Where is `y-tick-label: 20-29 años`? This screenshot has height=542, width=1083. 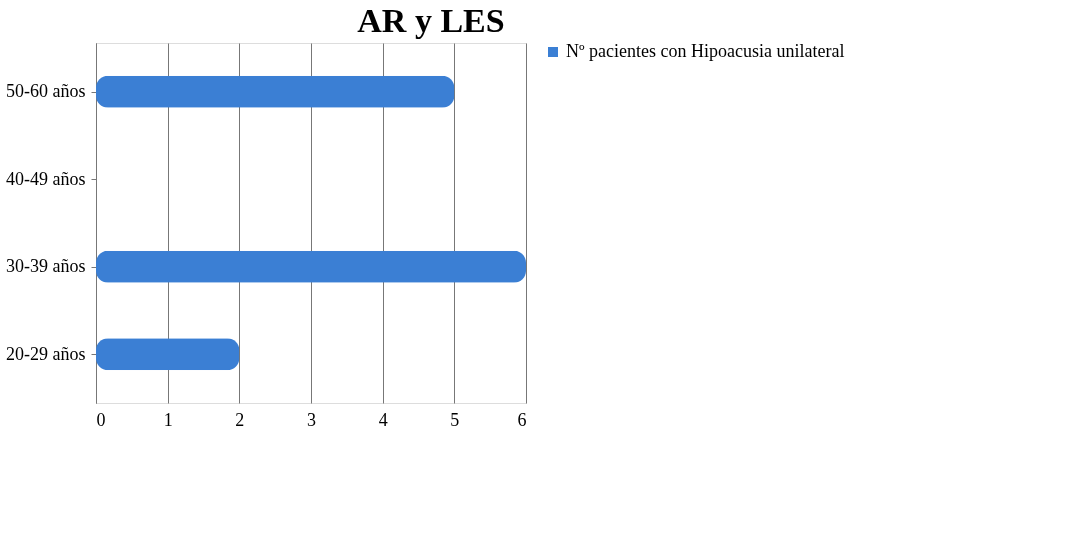
y-tick-label: 20-29 años is located at coordinates (46, 353).